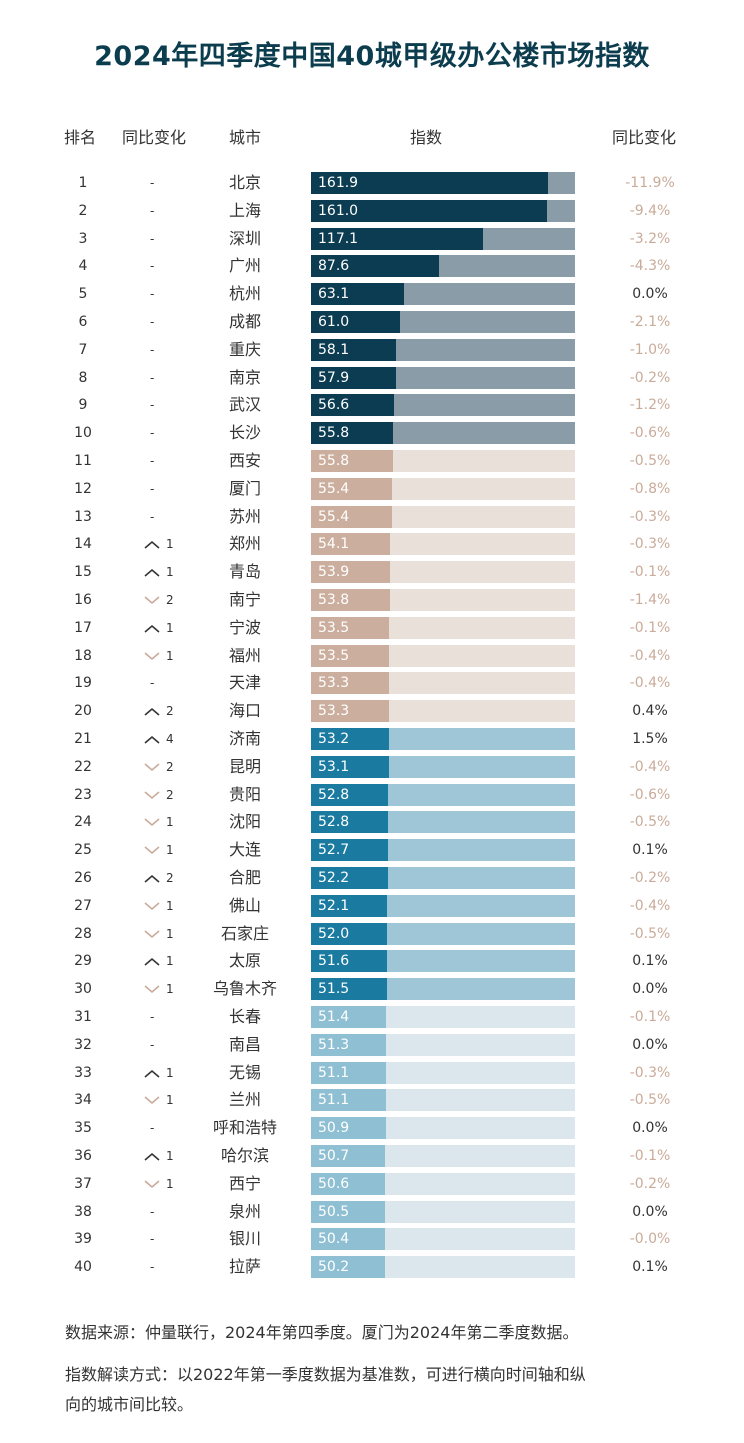 The image size is (744, 1443). I want to click on yoy-change-value: -0.2%, so click(650, 1183).